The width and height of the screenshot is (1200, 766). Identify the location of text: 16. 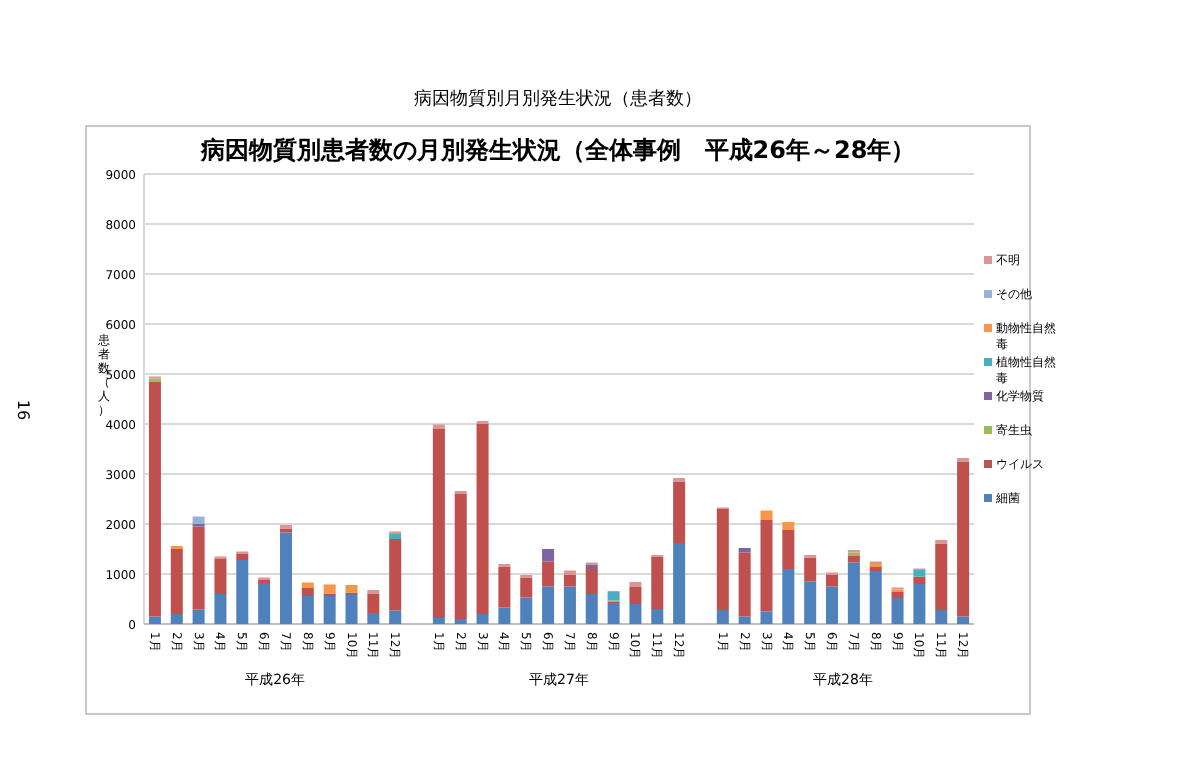
(23, 410).